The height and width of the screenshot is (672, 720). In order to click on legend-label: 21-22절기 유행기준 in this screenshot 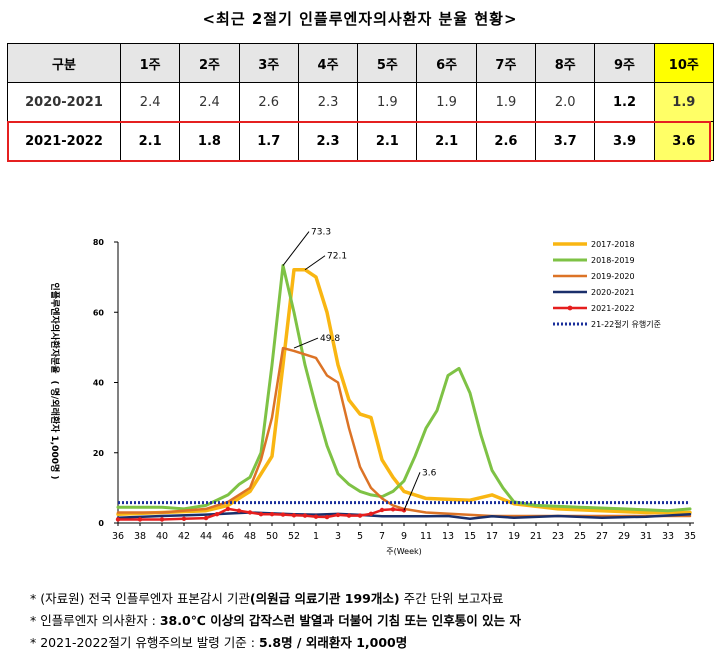, I will do `click(626, 324)`.